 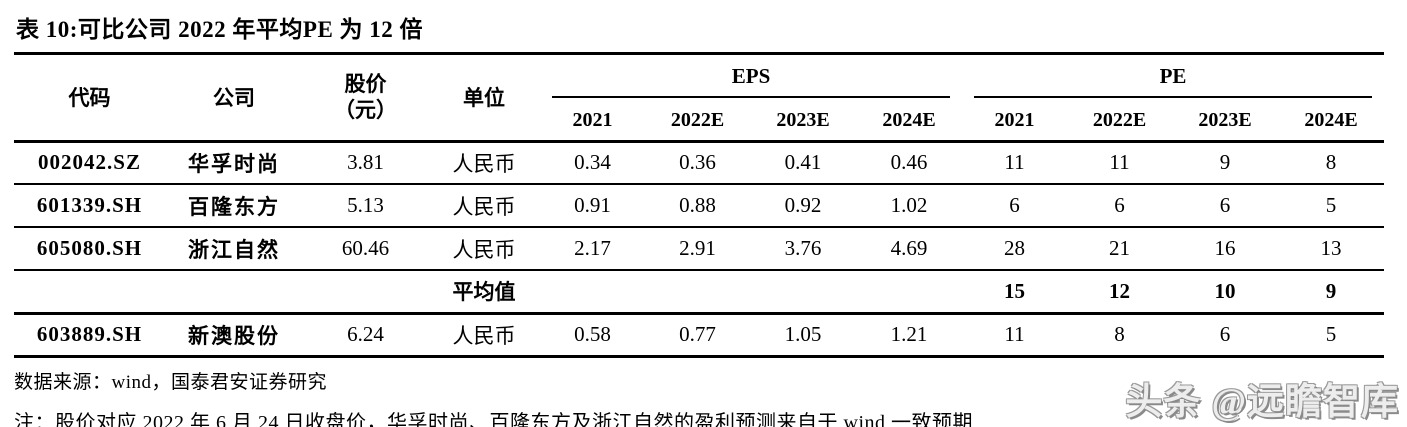 What do you see at coordinates (234, 163) in the screenshot?
I see `cell-company: 华孚时尚` at bounding box center [234, 163].